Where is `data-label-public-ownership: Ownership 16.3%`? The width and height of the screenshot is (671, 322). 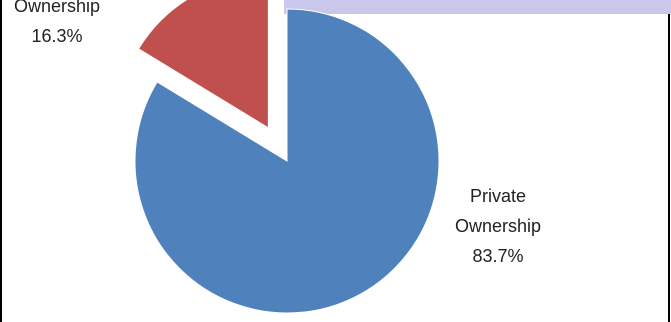 data-label-public-ownership: Ownership 16.3% is located at coordinates (57, 25).